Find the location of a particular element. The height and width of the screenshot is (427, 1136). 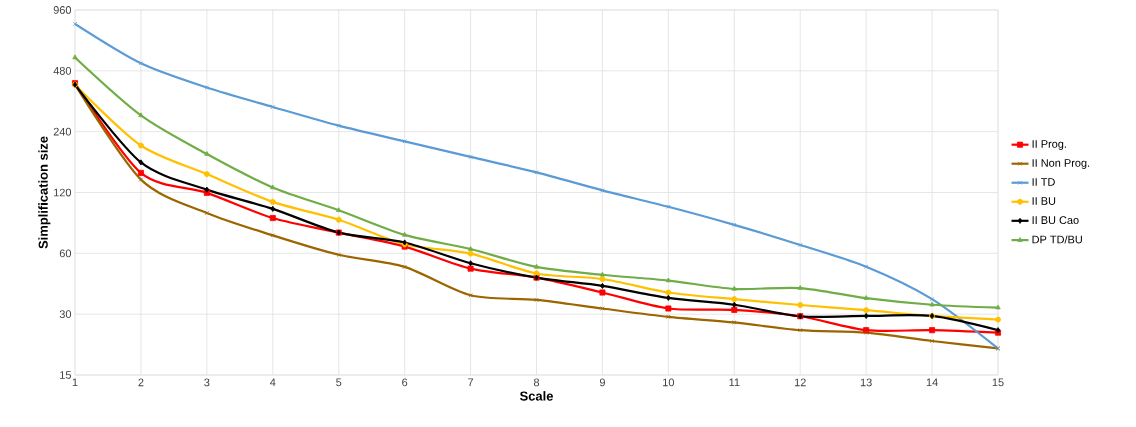

legend-label: II TD is located at coordinates (1043, 182).